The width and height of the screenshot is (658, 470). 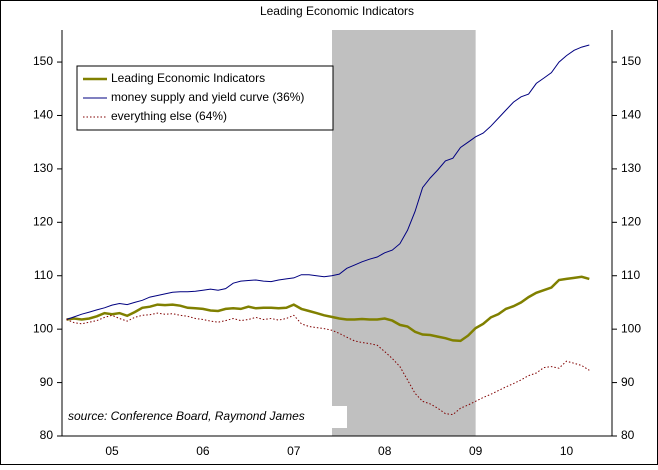 I want to click on y2-tick-label: 140, so click(x=631, y=115).